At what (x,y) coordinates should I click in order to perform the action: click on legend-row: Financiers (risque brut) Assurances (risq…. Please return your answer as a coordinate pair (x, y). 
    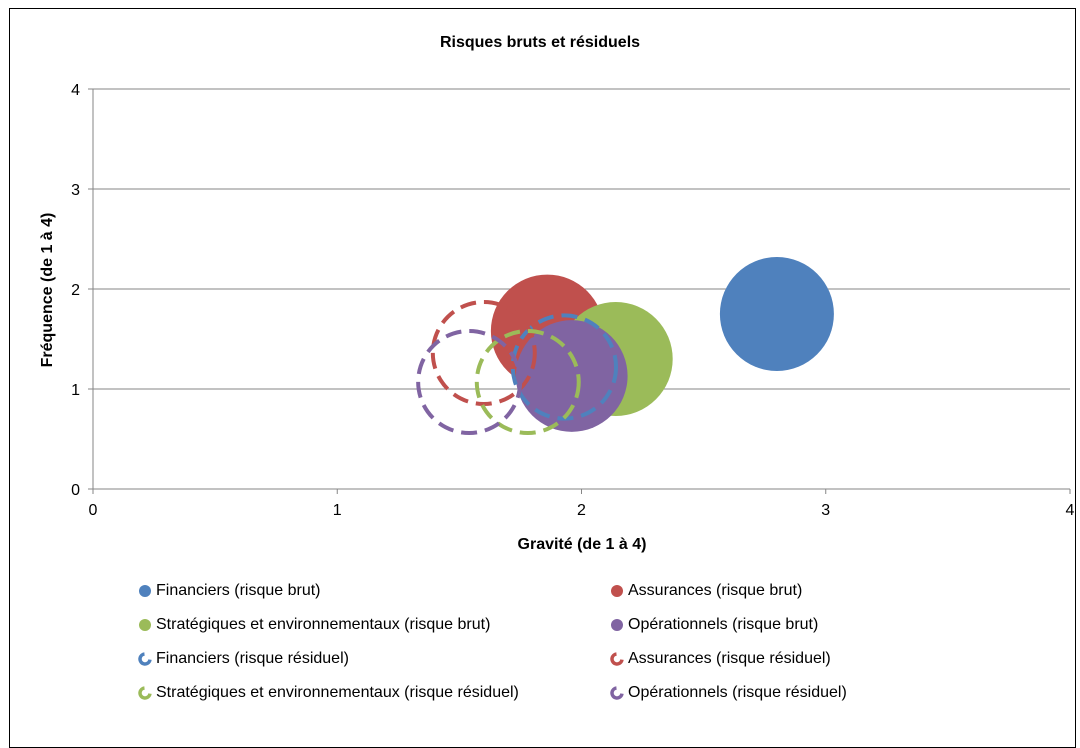
    Looking at the image, I should click on (580, 599).